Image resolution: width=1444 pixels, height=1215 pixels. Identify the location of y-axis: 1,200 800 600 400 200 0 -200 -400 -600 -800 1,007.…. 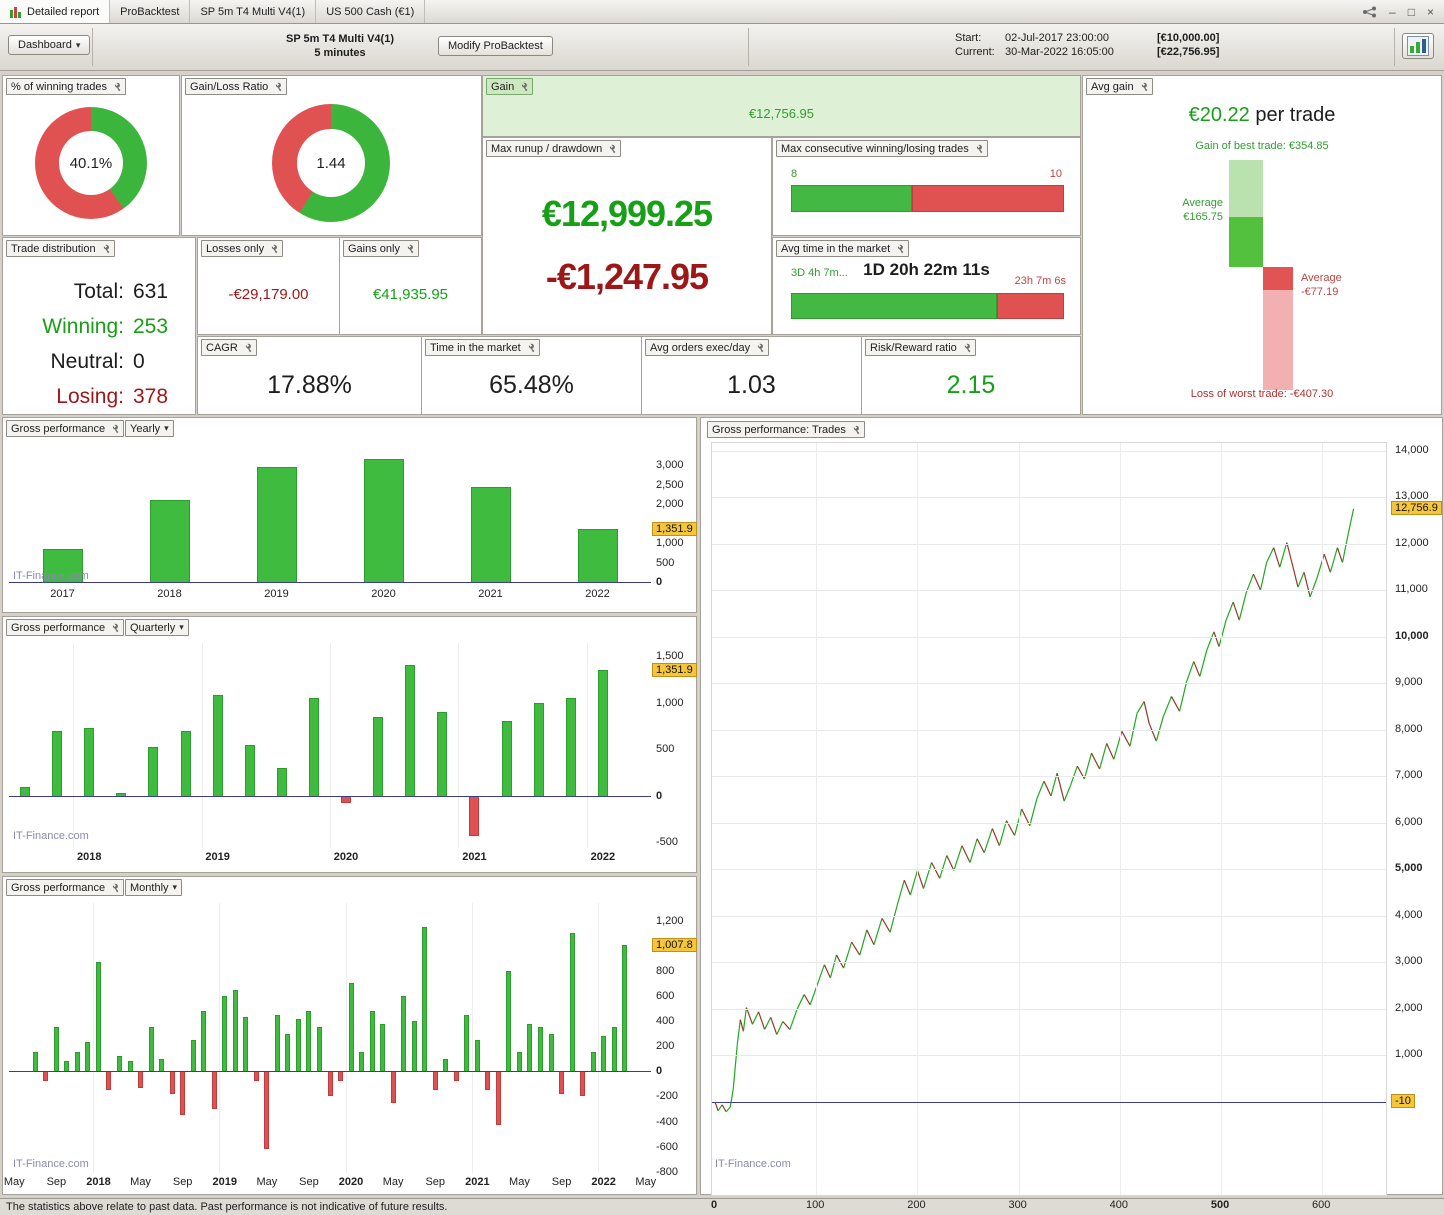
(674, 1040).